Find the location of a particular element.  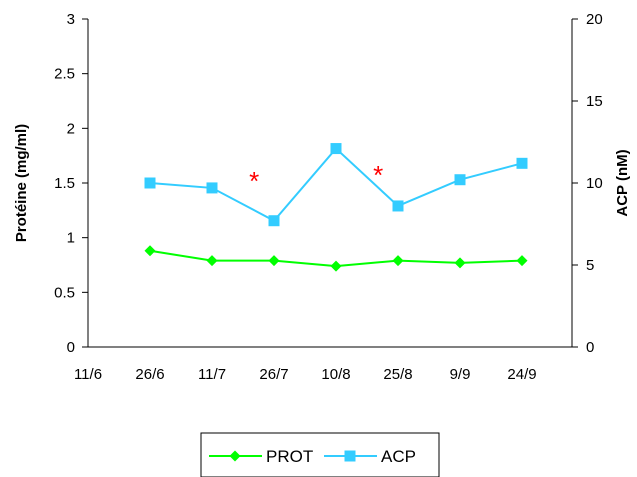

x-tick-label: 24/9 is located at coordinates (521, 374).